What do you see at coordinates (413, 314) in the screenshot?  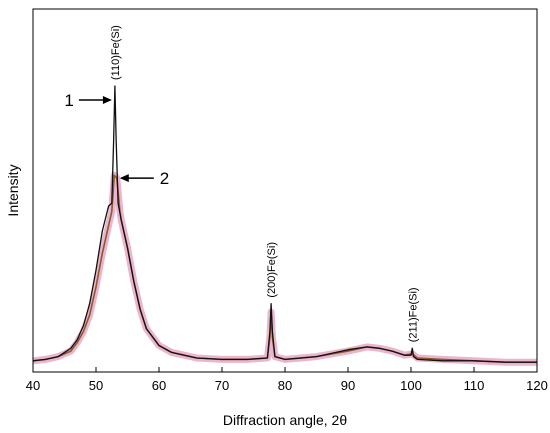 I see `peak-annotation: (211)Fe(Si)` at bounding box center [413, 314].